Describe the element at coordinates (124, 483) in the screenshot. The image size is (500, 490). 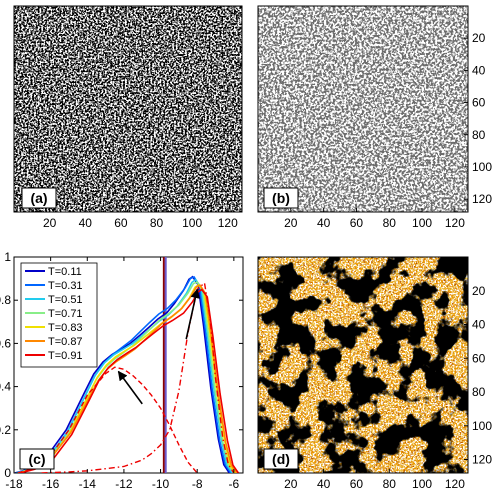
I see `x-tick-label: -12` at that location.